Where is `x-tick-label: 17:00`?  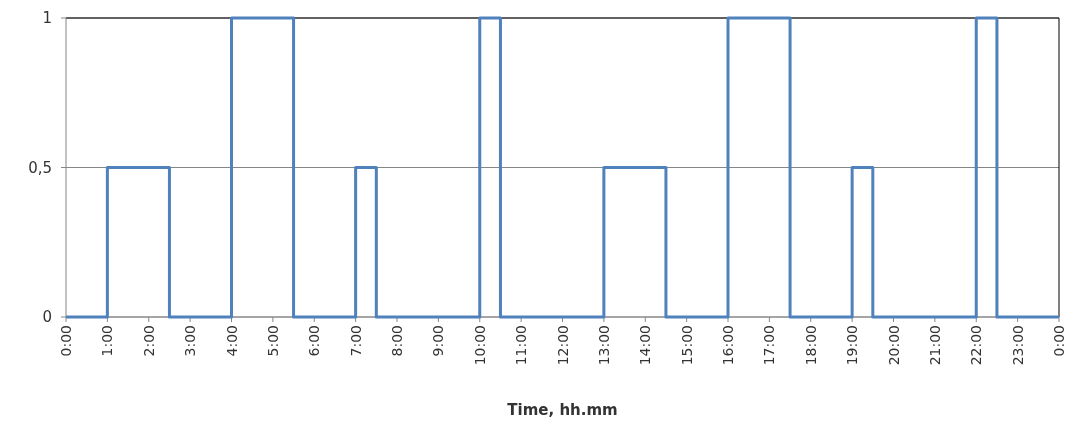 x-tick-label: 17:00 is located at coordinates (769, 345).